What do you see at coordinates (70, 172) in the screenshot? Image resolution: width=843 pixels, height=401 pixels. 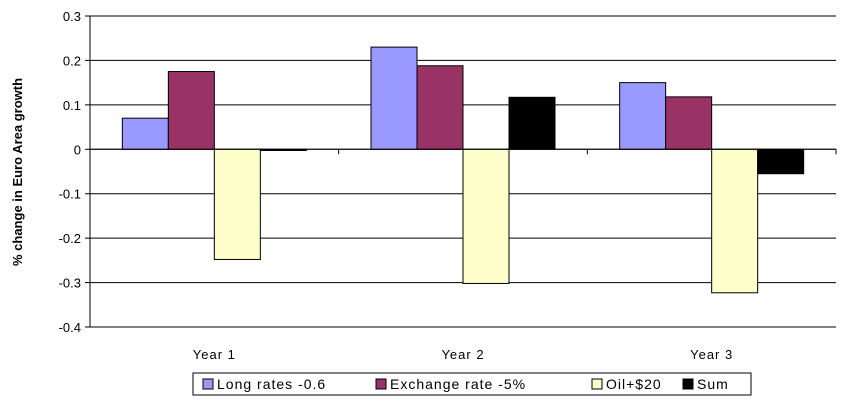 I see `y-tick-labels: 0.3 0.2 0.1 0 -0.1 -0.2 -0.3 -0.4` at bounding box center [70, 172].